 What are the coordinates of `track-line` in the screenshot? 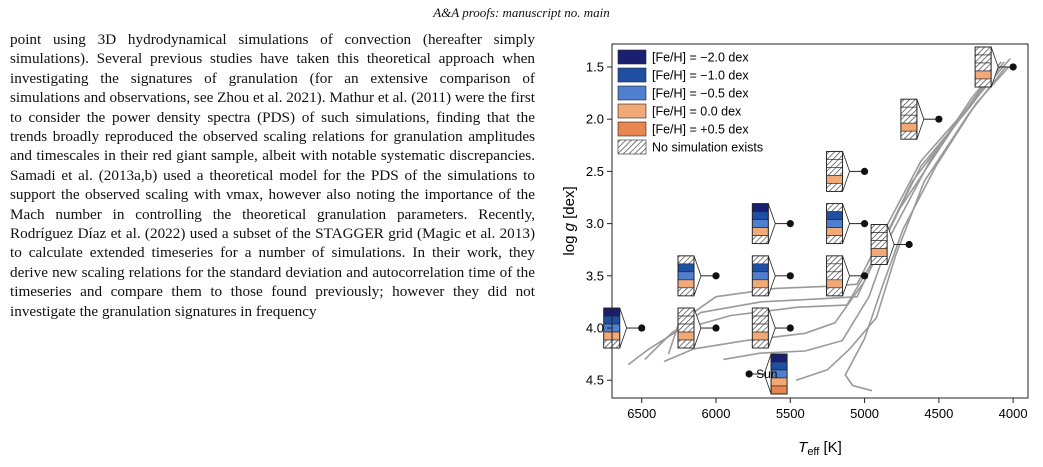 It's located at (927, 229).